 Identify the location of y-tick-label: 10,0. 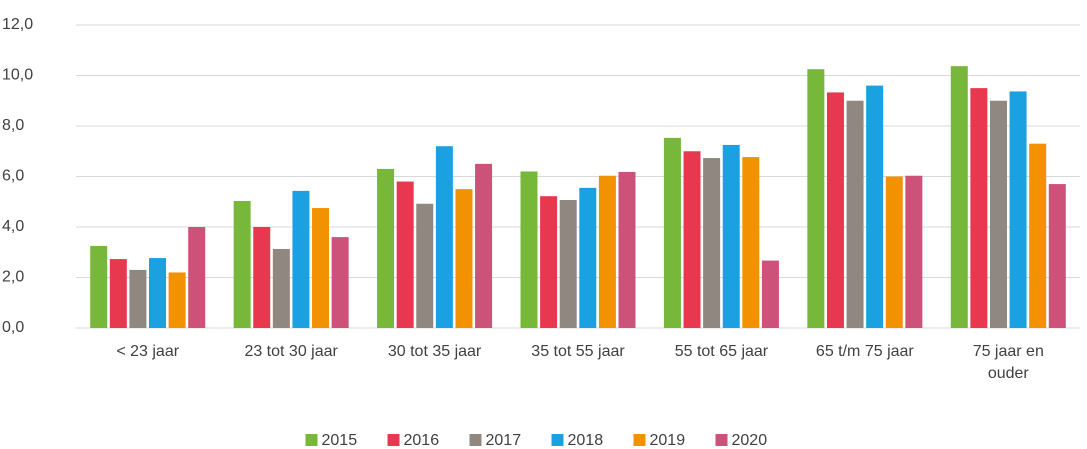
(17, 75).